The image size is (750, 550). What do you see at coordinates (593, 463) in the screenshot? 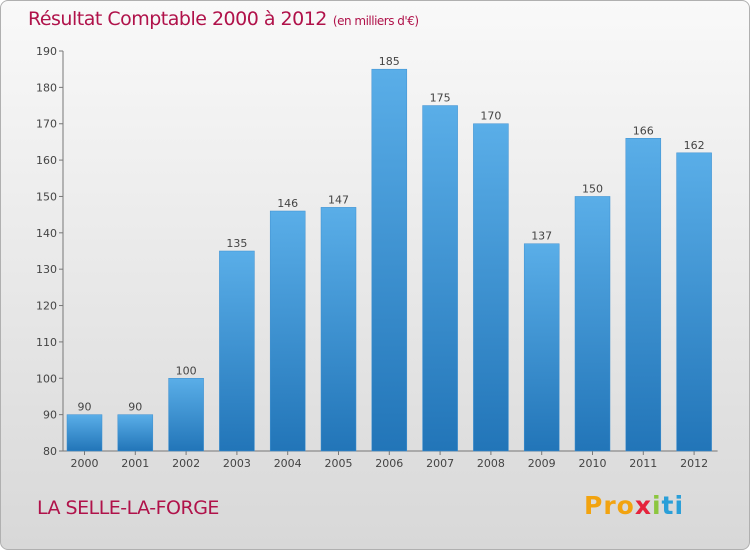
I see `x-tick-label: 2010` at bounding box center [593, 463].